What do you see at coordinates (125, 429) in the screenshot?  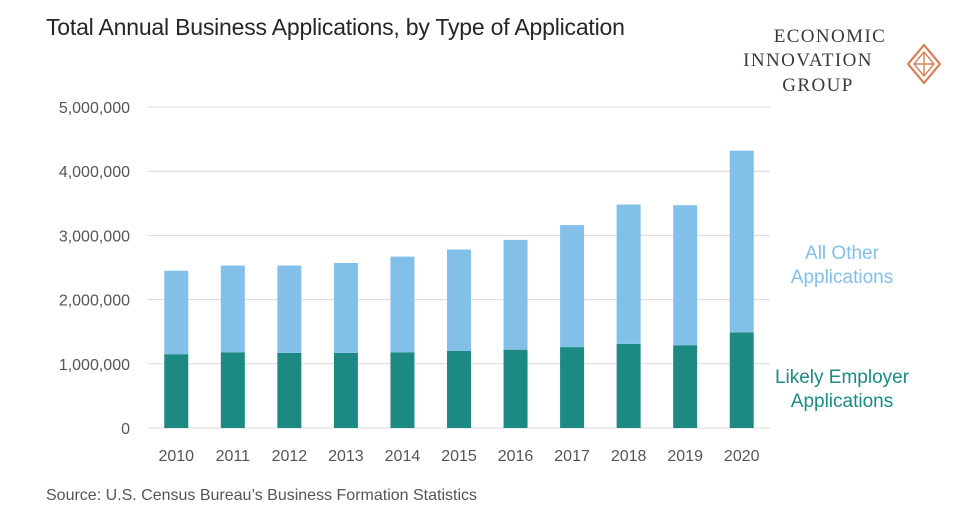 I see `y-tick-label: 0` at bounding box center [125, 429].